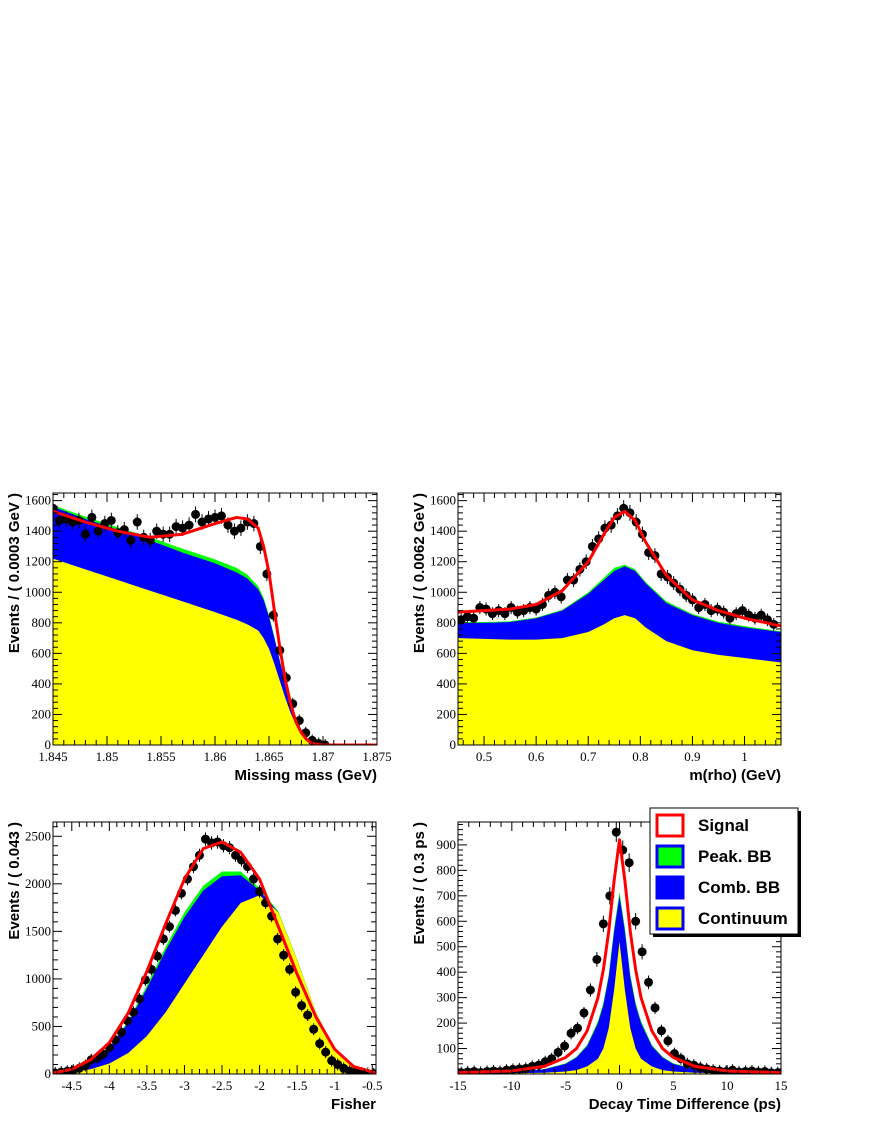  I want to click on x-tick-label: 1, so click(744, 756).